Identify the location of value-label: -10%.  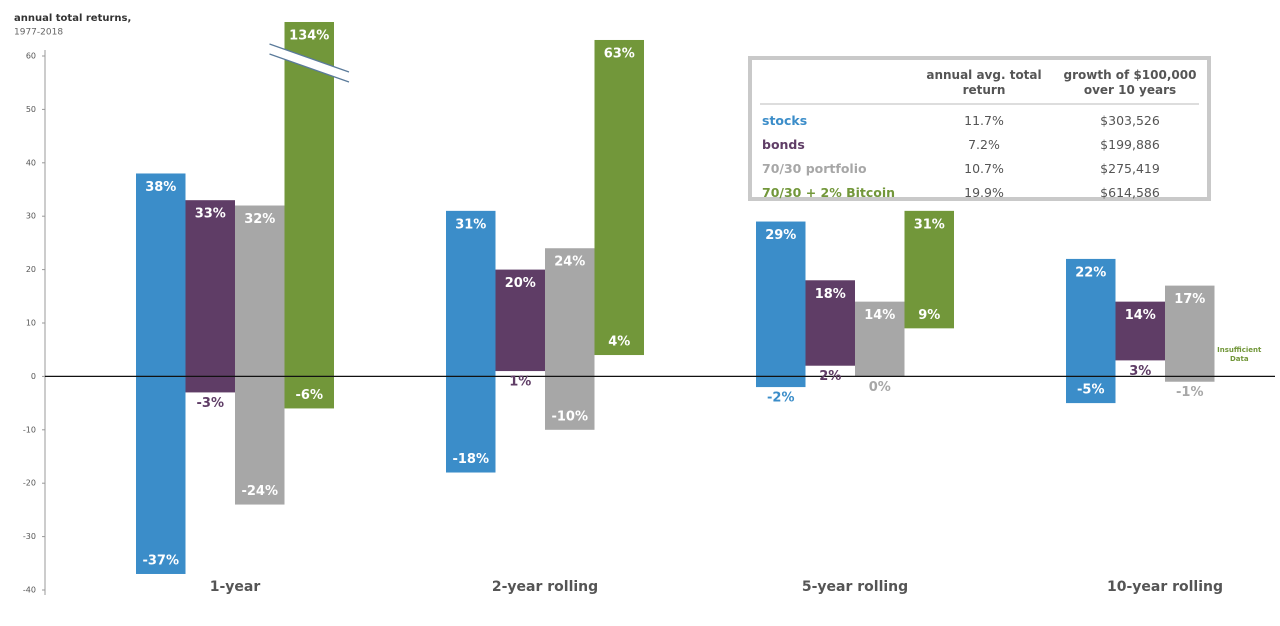
(569, 416).